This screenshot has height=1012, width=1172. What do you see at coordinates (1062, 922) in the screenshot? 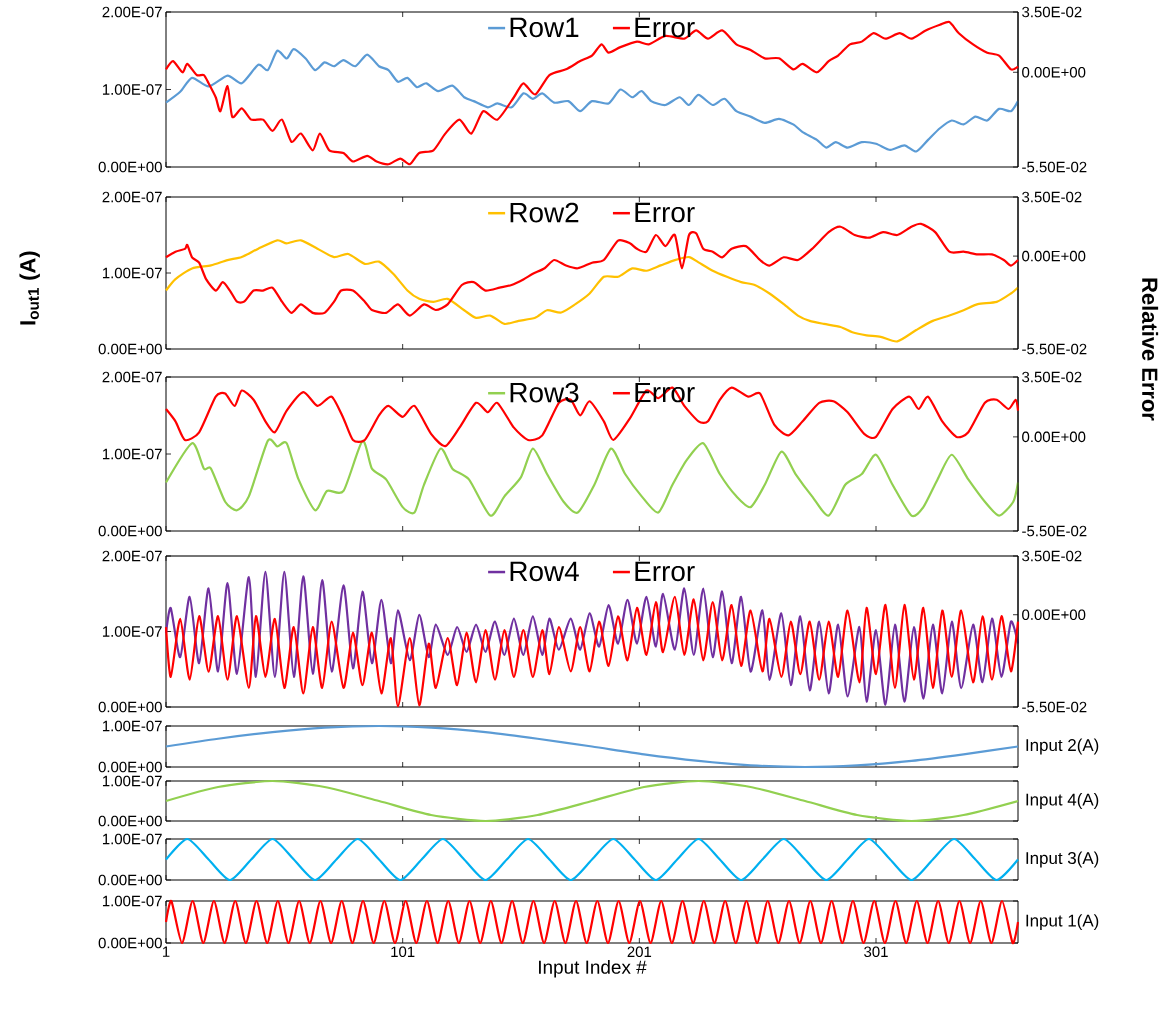
I see `y-axis-title: Input 1(A)` at bounding box center [1062, 922].